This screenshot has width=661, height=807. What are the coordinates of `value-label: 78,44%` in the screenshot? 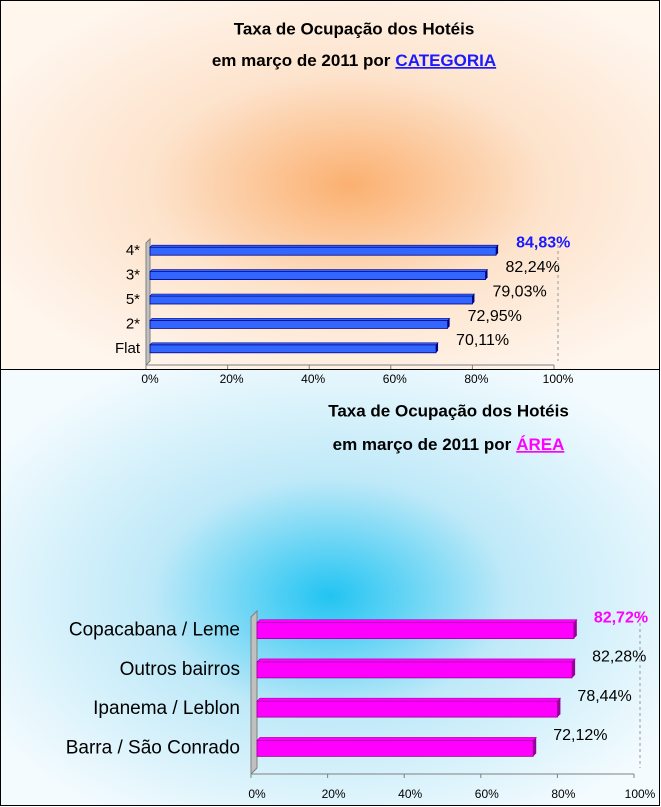 It's located at (604, 696).